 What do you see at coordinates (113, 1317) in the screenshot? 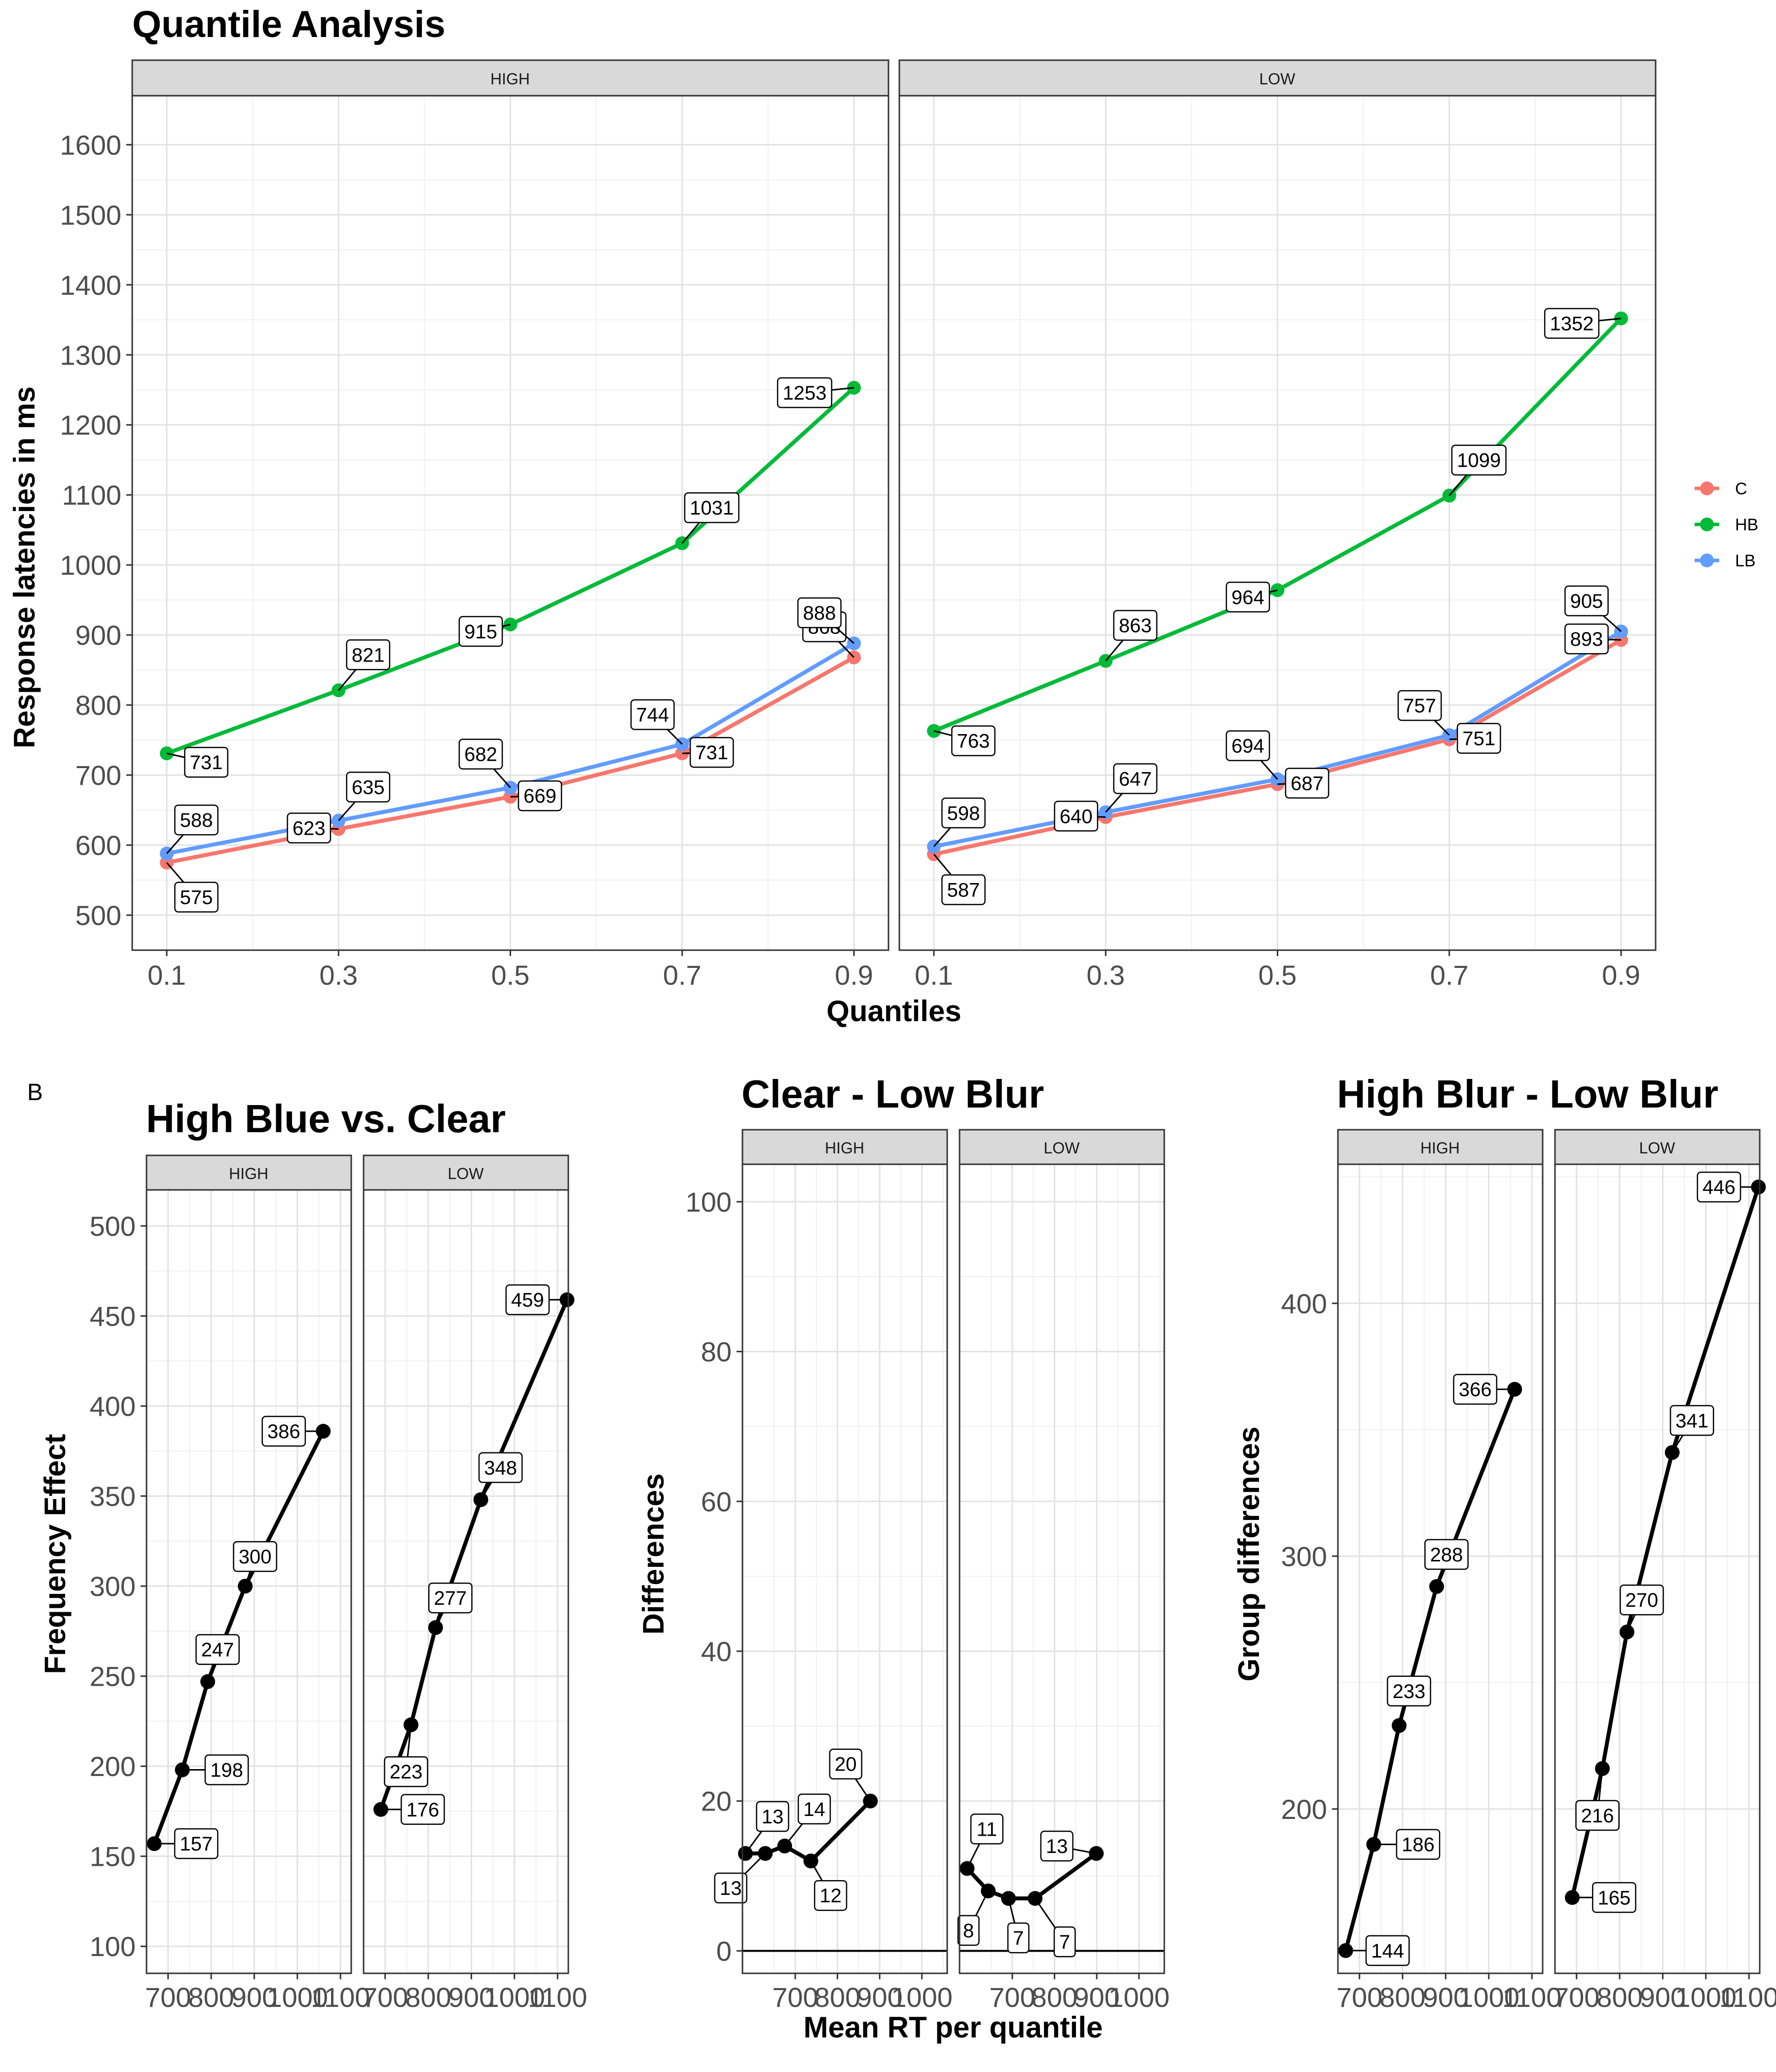
I see `y-tick-label: 450` at bounding box center [113, 1317].